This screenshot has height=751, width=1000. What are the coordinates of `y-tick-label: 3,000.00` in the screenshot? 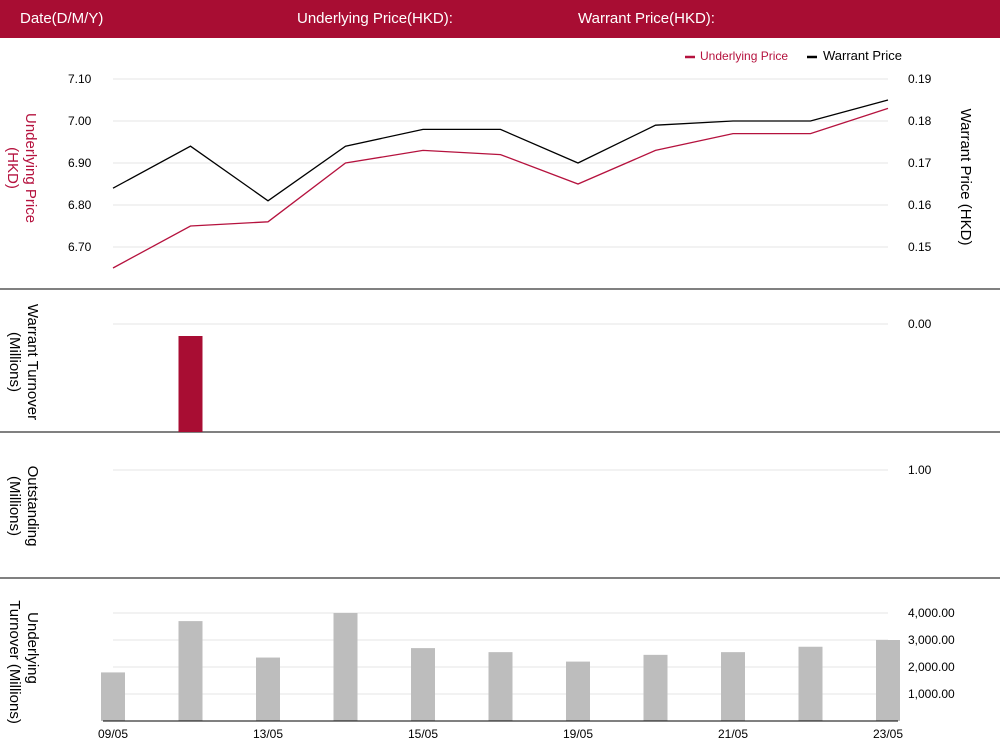 It's located at (931, 640).